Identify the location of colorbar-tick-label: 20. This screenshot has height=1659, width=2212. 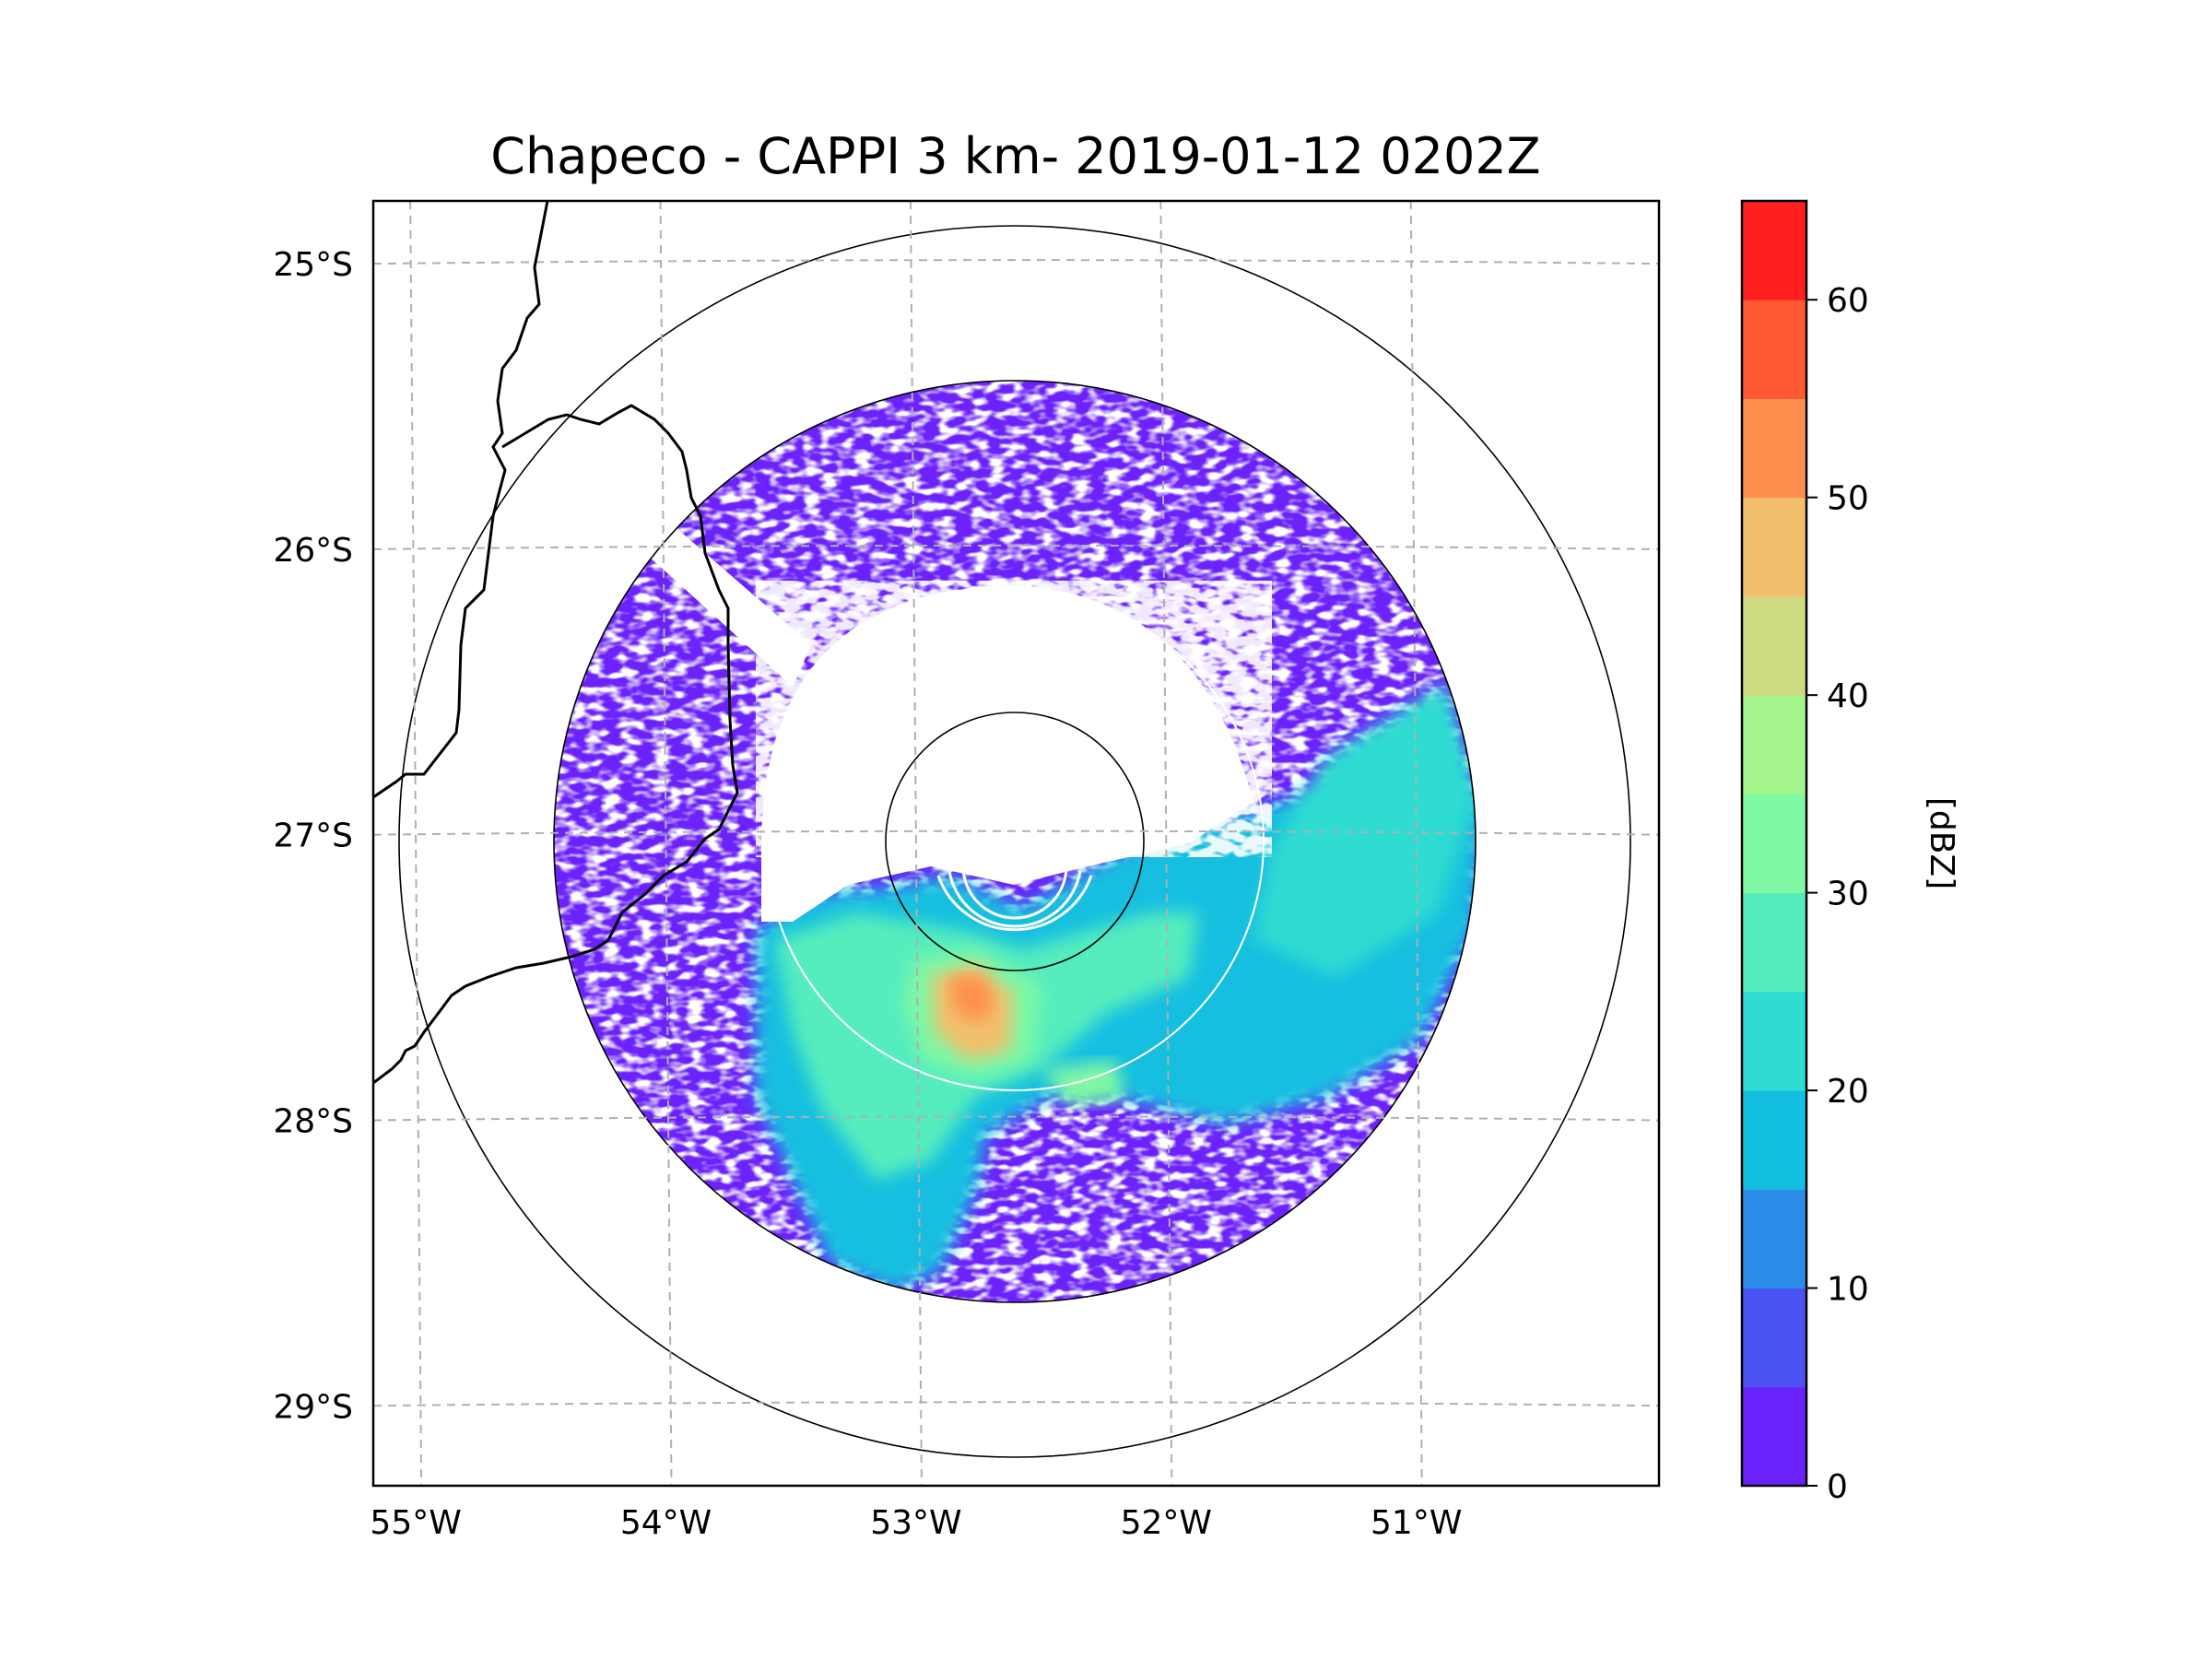
(1848, 1092).